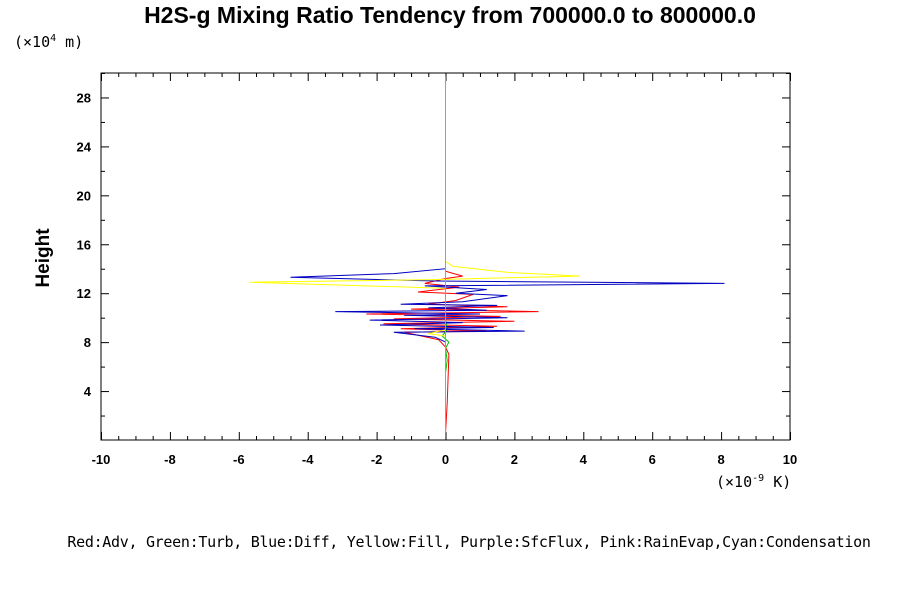  Describe the element at coordinates (70, 42) in the screenshot. I see `y-unit-suffix: m)` at that location.